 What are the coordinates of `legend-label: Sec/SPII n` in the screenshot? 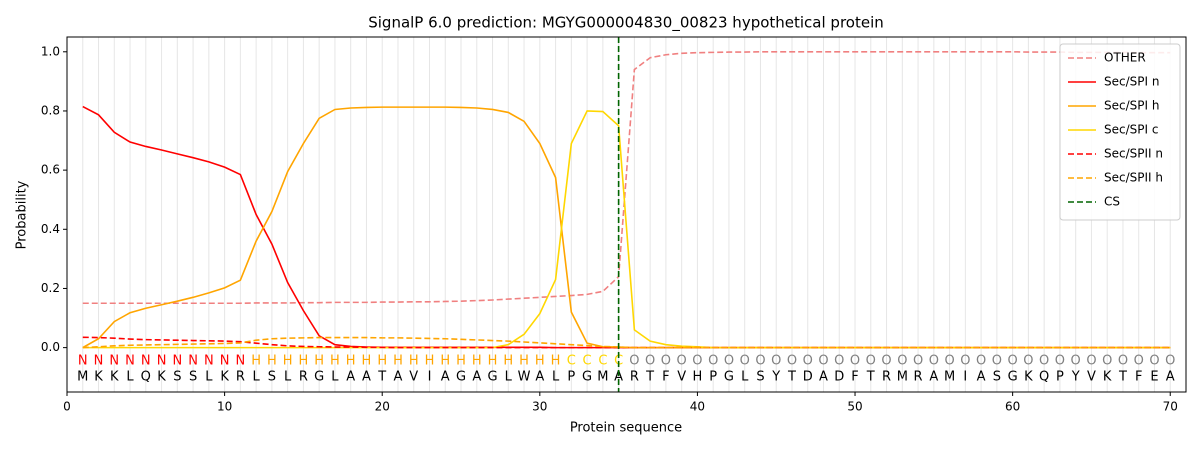 It's located at (1133, 154).